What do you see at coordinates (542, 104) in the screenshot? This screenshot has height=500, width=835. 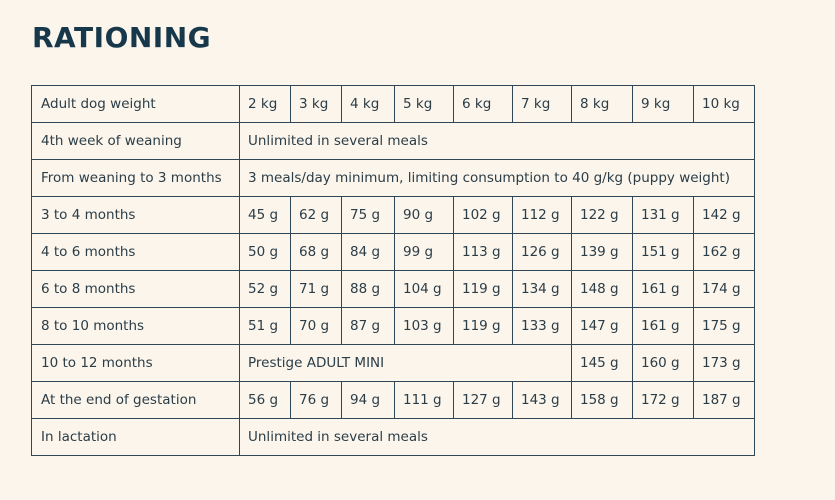 I see `weight-header-cell: 7 kg` at bounding box center [542, 104].